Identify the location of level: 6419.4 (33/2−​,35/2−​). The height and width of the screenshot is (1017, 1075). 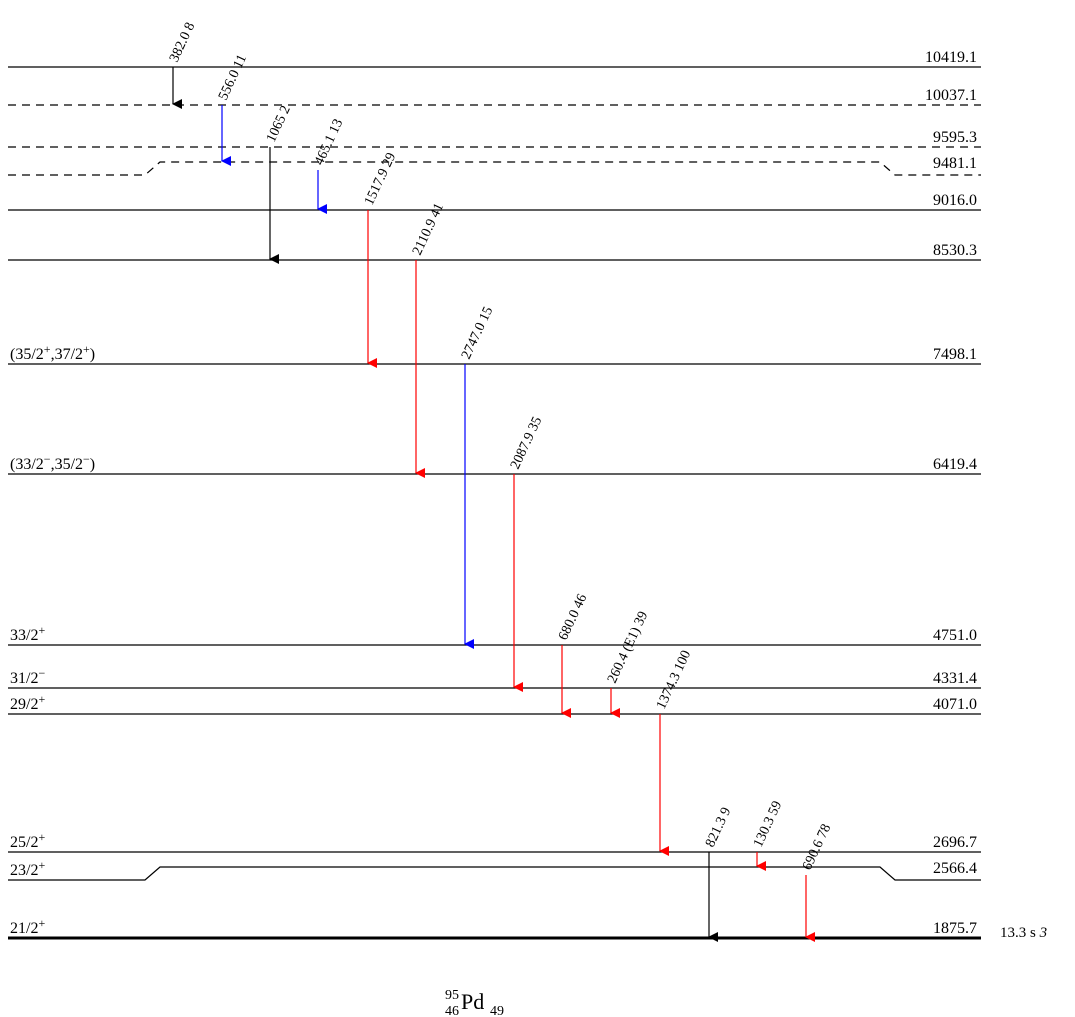
(494, 463).